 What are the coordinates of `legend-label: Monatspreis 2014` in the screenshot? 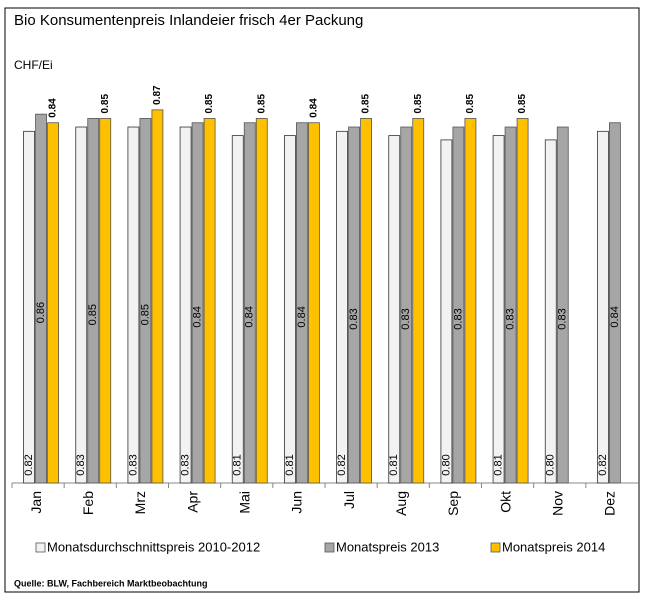 It's located at (553, 546).